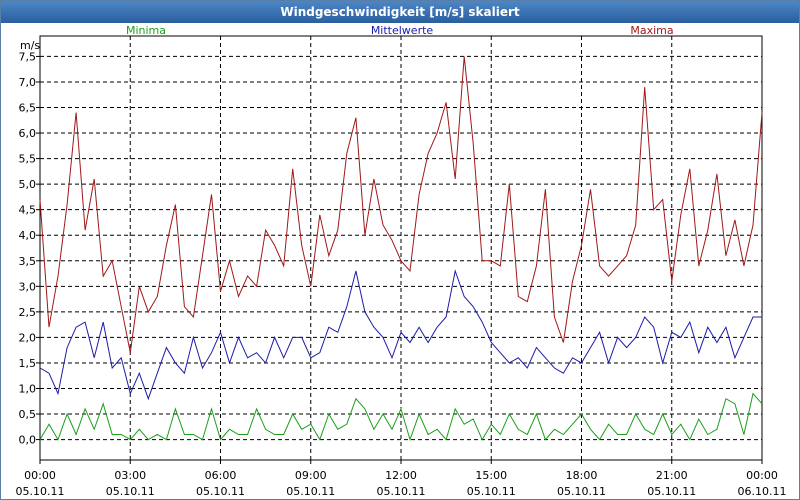 The height and width of the screenshot is (500, 800). What do you see at coordinates (582, 475) in the screenshot?
I see `x-tick-time: 18:00` at bounding box center [582, 475].